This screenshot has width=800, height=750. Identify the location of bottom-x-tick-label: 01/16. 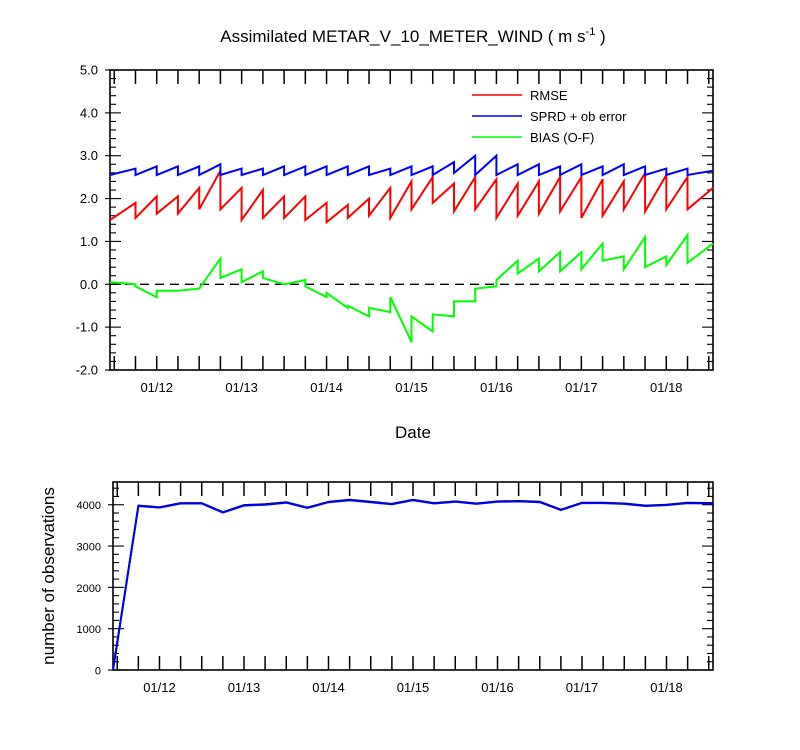
(497, 687).